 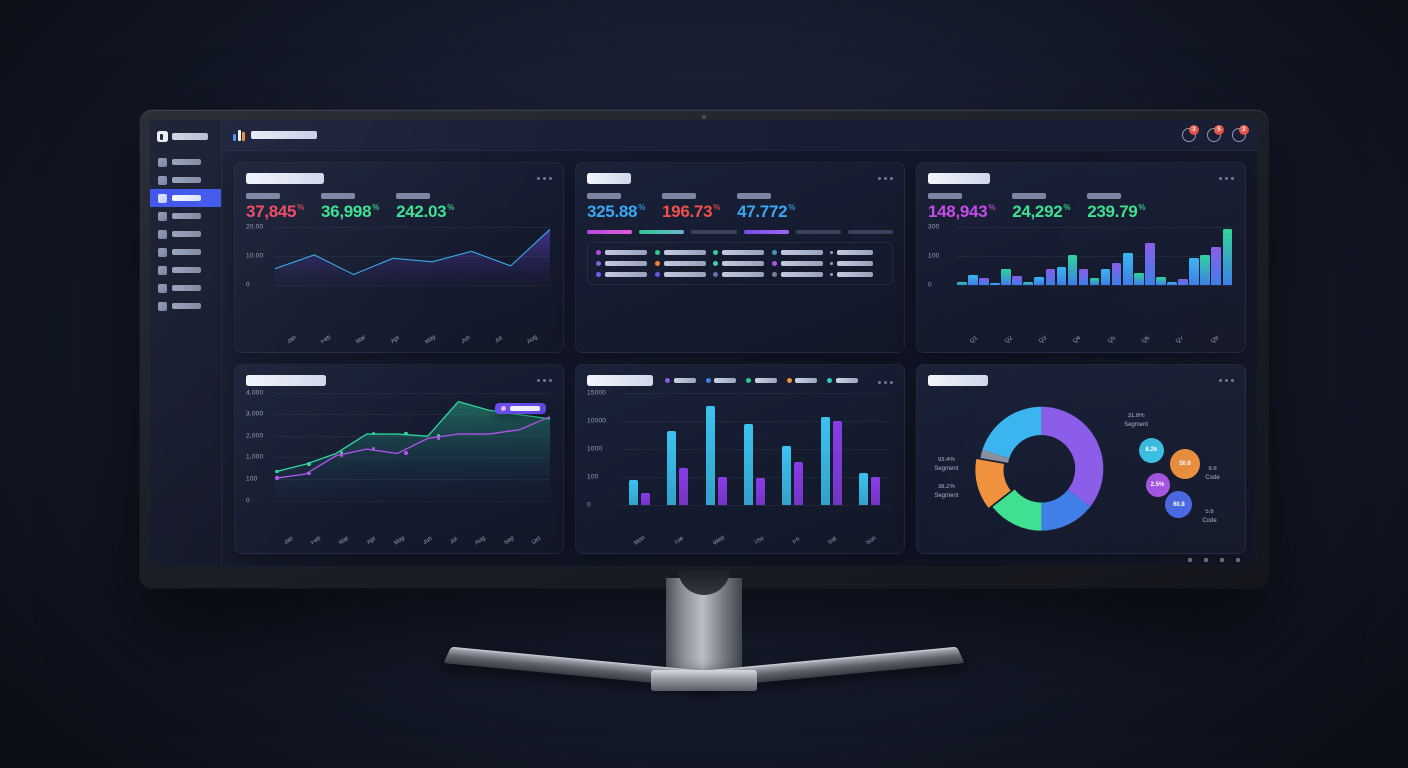 I want to click on kpi-row: 325.88% 196.73% 47.772%, so click(x=740, y=206).